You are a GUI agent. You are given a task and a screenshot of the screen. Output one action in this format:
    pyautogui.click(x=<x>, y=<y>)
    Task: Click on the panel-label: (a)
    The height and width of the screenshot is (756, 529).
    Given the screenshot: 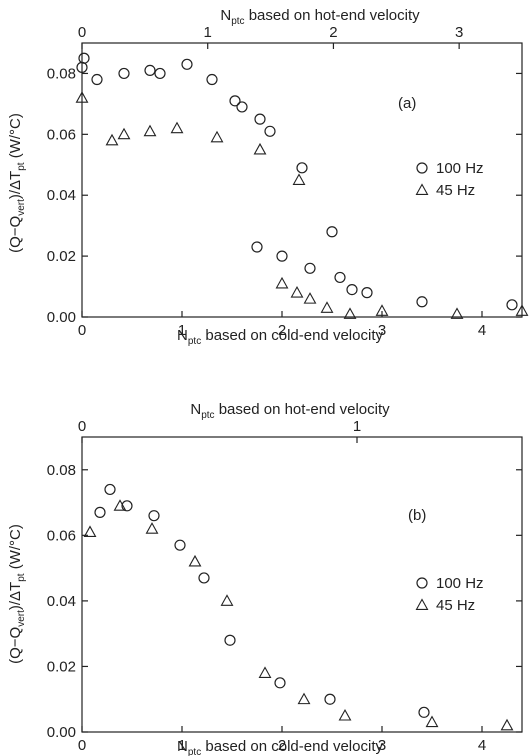 What is the action you would take?
    pyautogui.click(x=407, y=103)
    